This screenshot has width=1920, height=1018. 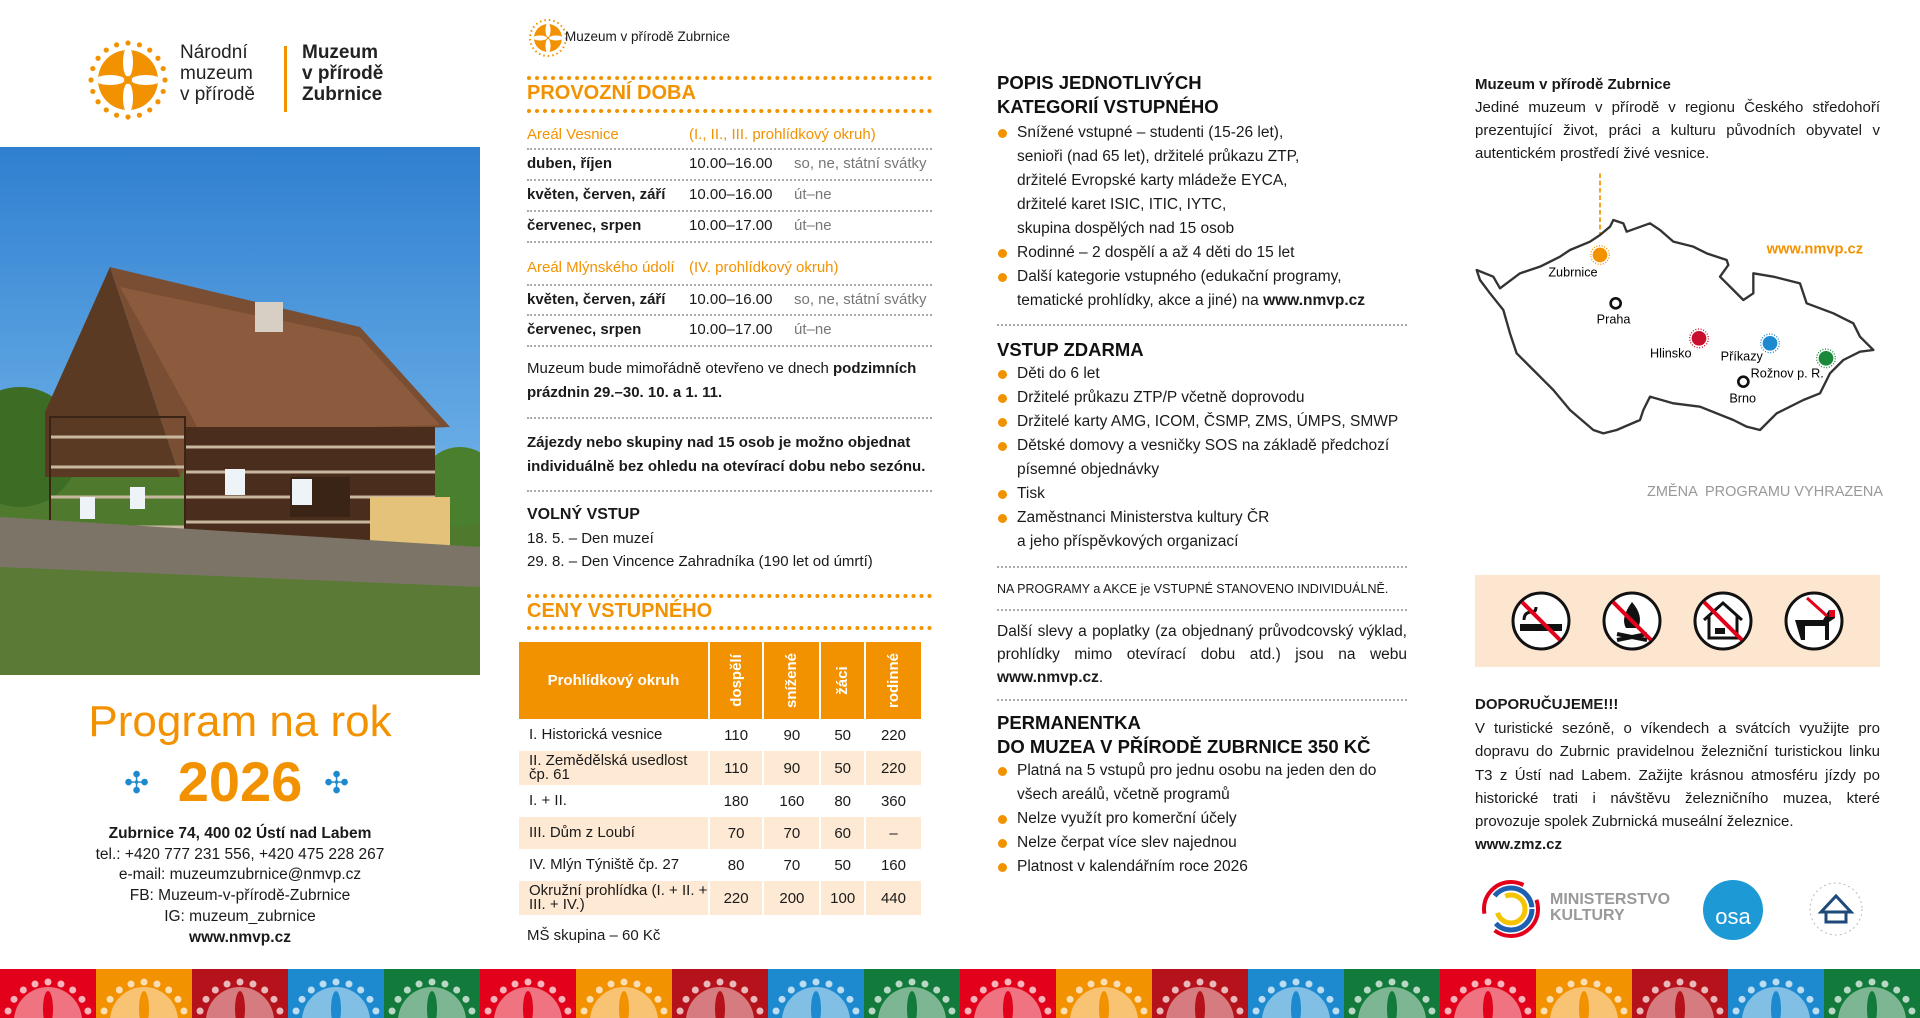 What do you see at coordinates (570, 163) in the screenshot?
I see `months: duben, říjen` at bounding box center [570, 163].